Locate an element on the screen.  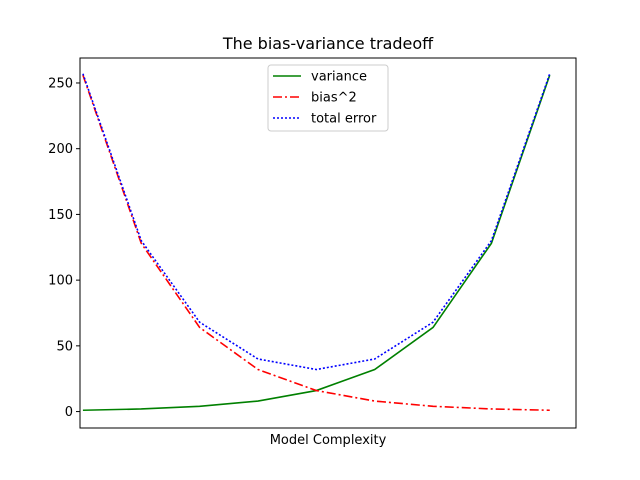
legend-box is located at coordinates (328, 98).